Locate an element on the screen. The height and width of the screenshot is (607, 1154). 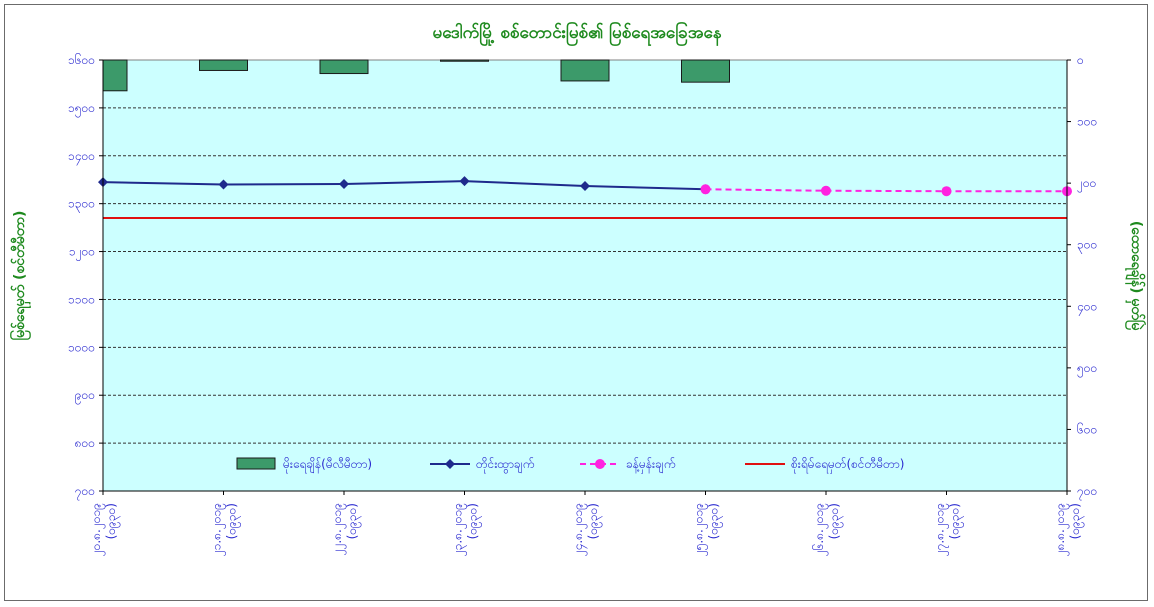
x-tick-label: ၂၆.၈.၂၀၁၉ (၀၉၃၀) is located at coordinates (827, 529).